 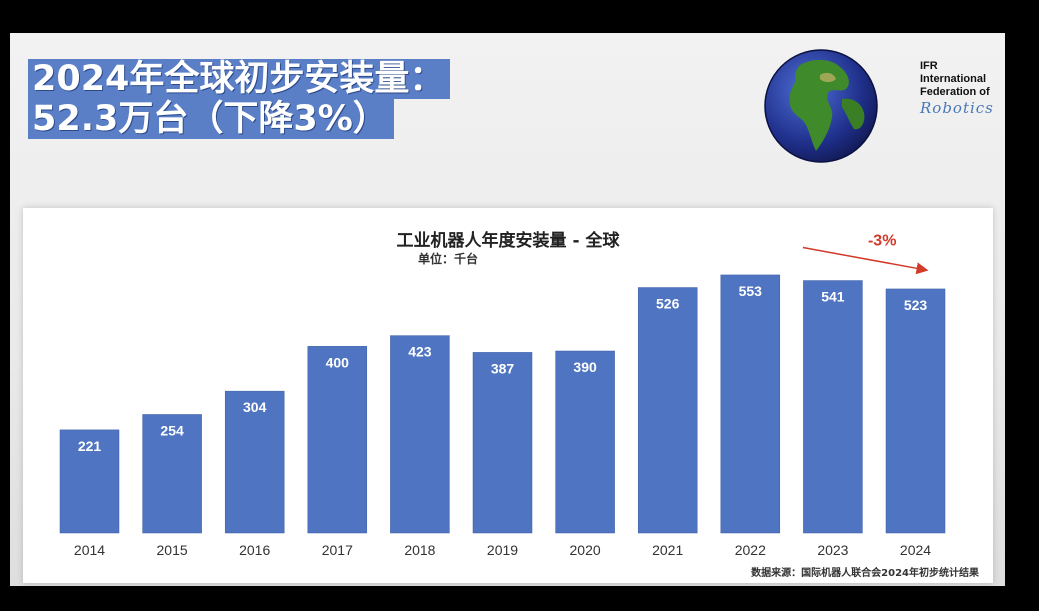 What do you see at coordinates (172, 474) in the screenshot?
I see `bar-2015` at bounding box center [172, 474].